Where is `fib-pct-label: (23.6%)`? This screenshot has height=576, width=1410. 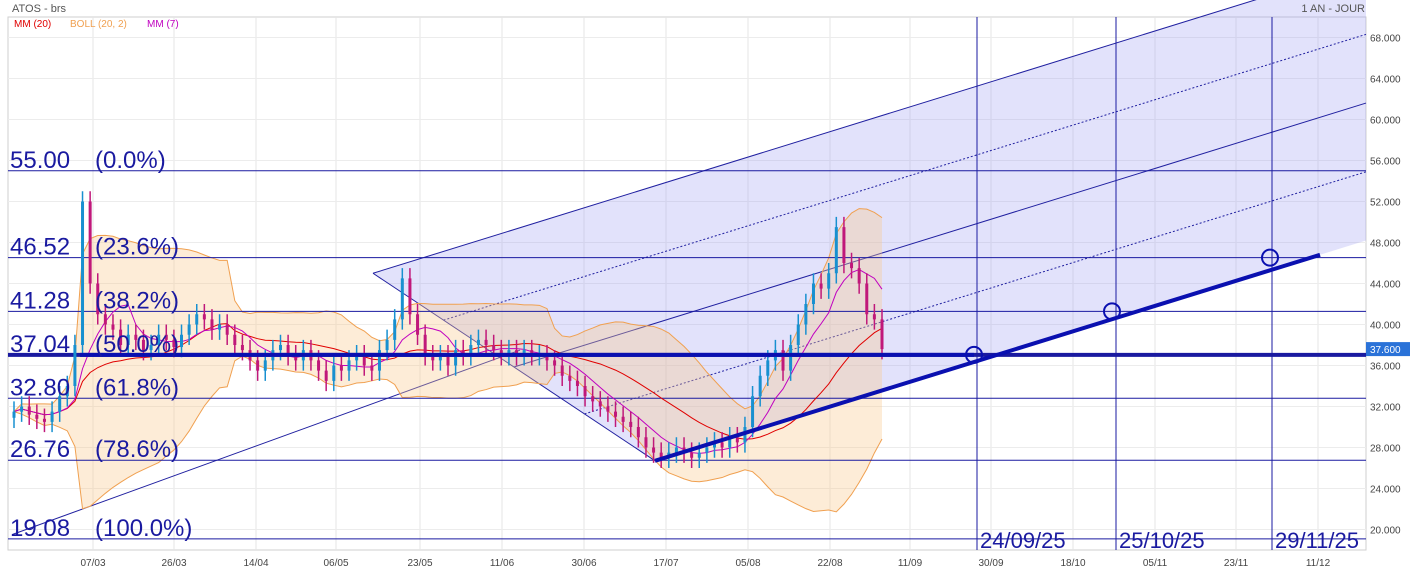
fib-pct-label: (23.6%) is located at coordinates (137, 247).